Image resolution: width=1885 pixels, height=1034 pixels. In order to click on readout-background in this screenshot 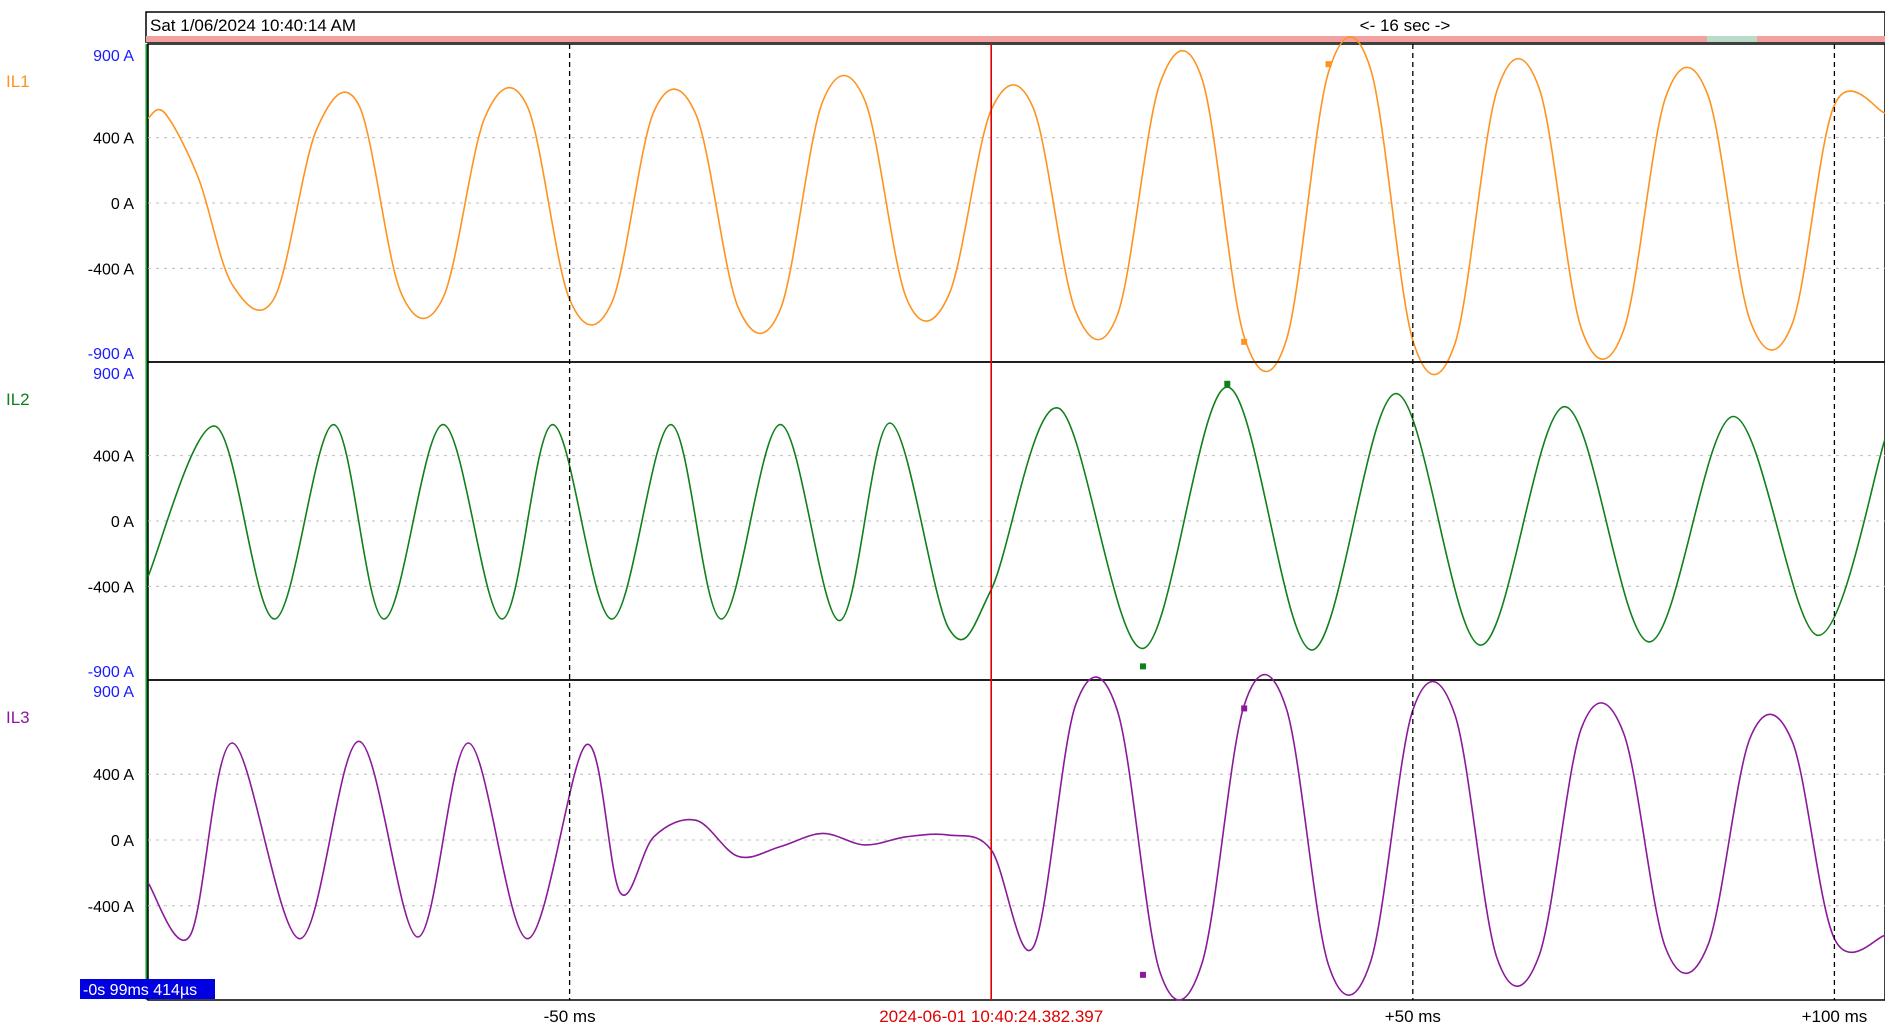, I will do `click(147, 989)`.